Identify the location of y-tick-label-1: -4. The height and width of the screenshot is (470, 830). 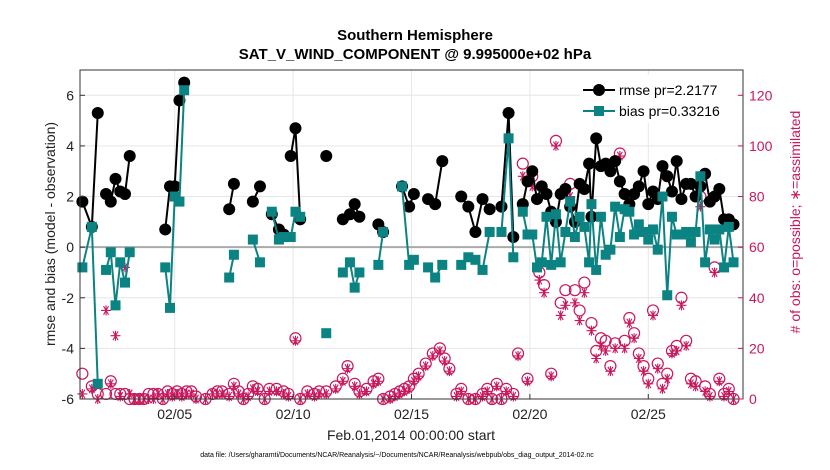
(68, 348).